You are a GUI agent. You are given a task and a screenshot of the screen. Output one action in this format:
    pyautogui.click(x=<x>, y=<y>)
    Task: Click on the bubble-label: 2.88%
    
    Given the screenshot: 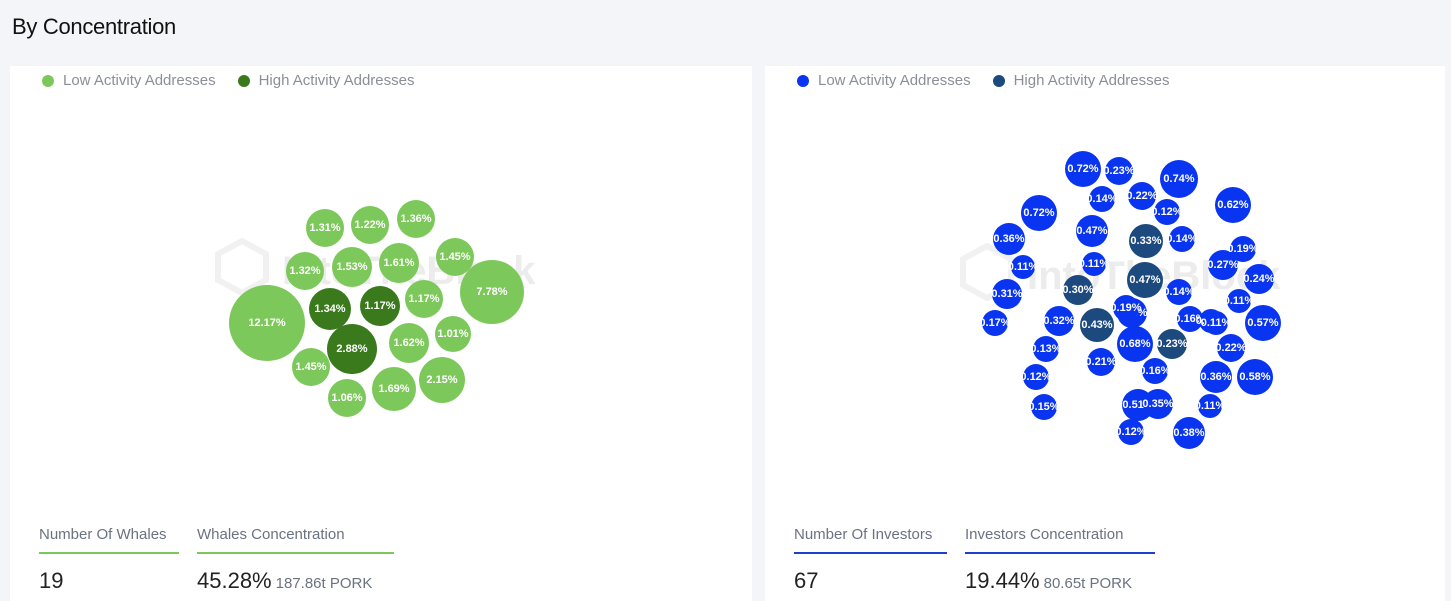 What is the action you would take?
    pyautogui.click(x=351, y=349)
    